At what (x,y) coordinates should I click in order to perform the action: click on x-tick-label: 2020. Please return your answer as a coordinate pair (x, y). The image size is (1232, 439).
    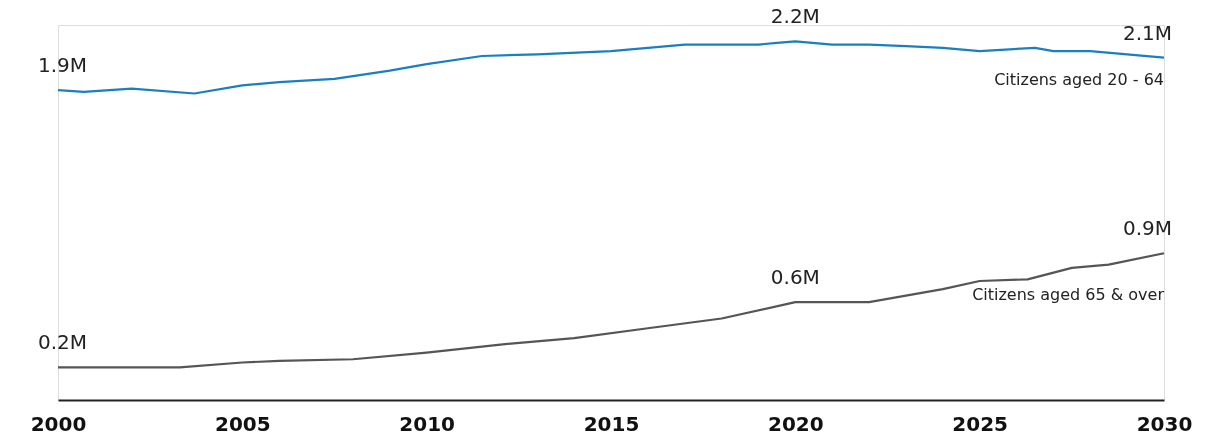
    Looking at the image, I should click on (796, 423).